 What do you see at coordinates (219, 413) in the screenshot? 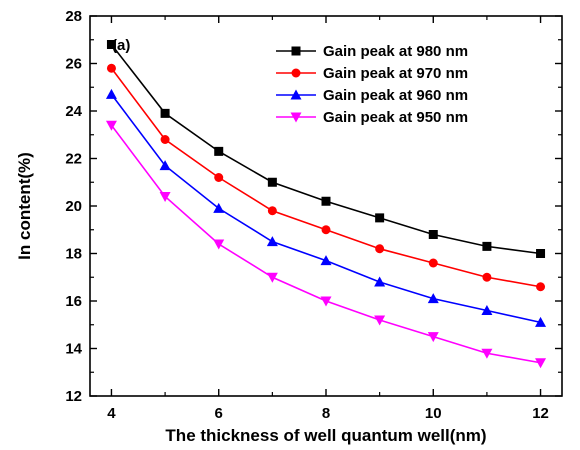
I see `x-tick-label: 6` at bounding box center [219, 413].